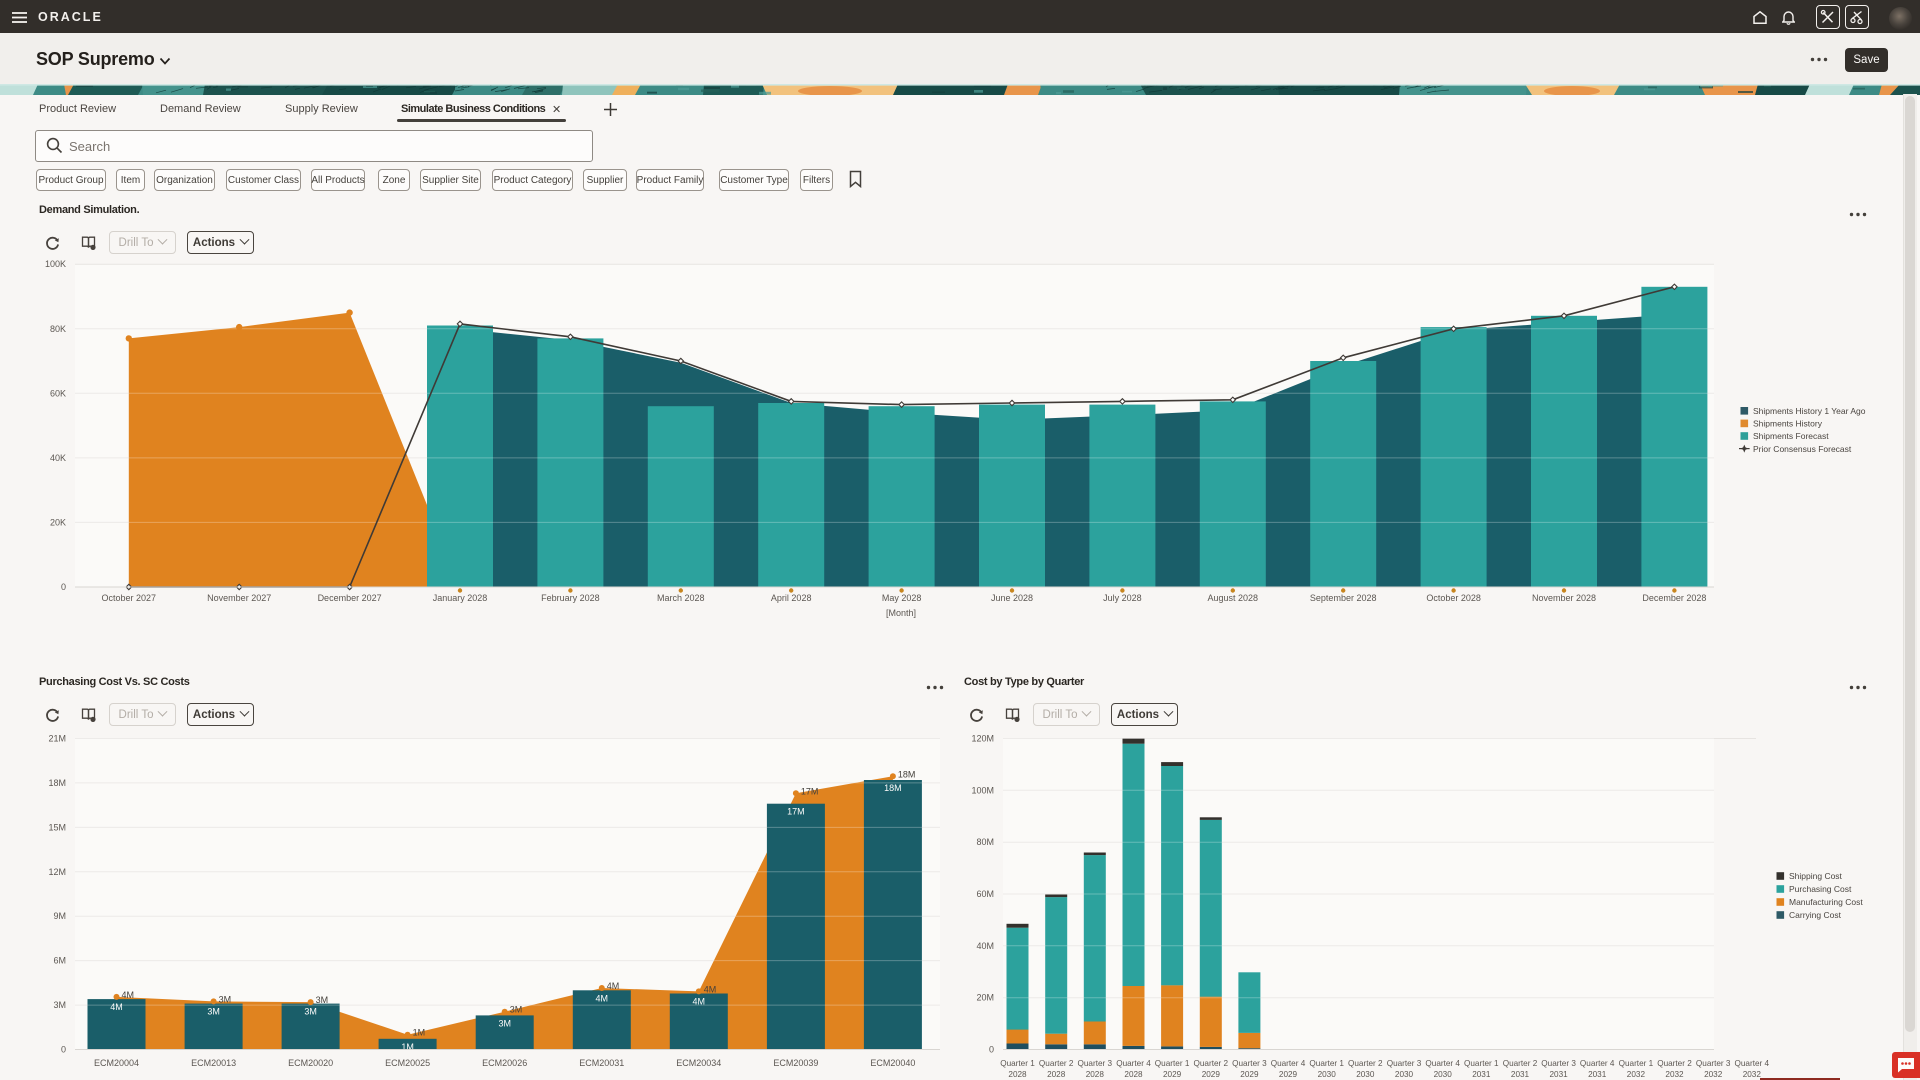 This screenshot has width=1920, height=1080. I want to click on svg-text: Shipments Forecast, so click(1791, 436).